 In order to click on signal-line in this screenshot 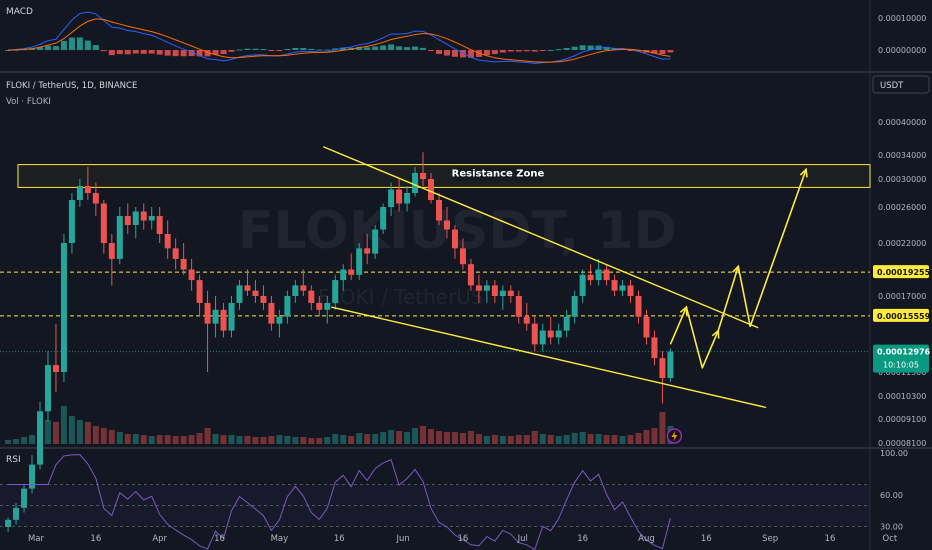, I will do `click(339, 40)`.